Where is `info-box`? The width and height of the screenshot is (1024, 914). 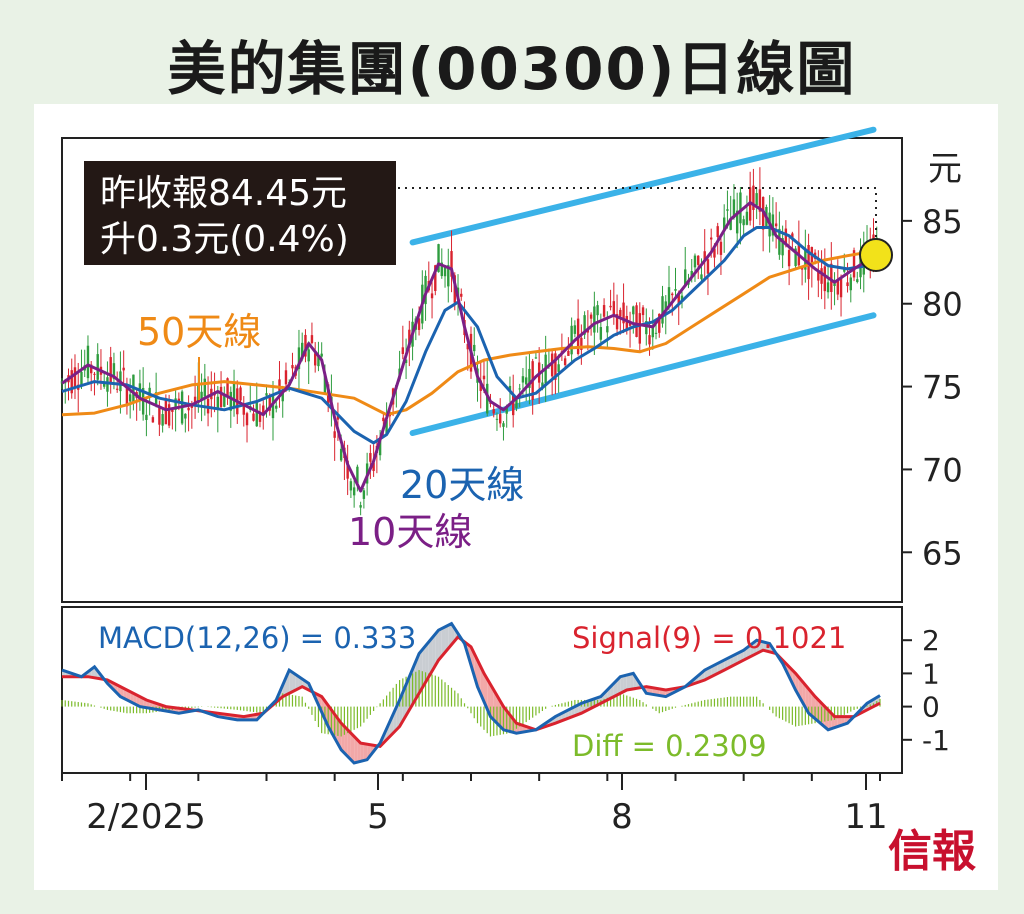
info-box is located at coordinates (240, 213).